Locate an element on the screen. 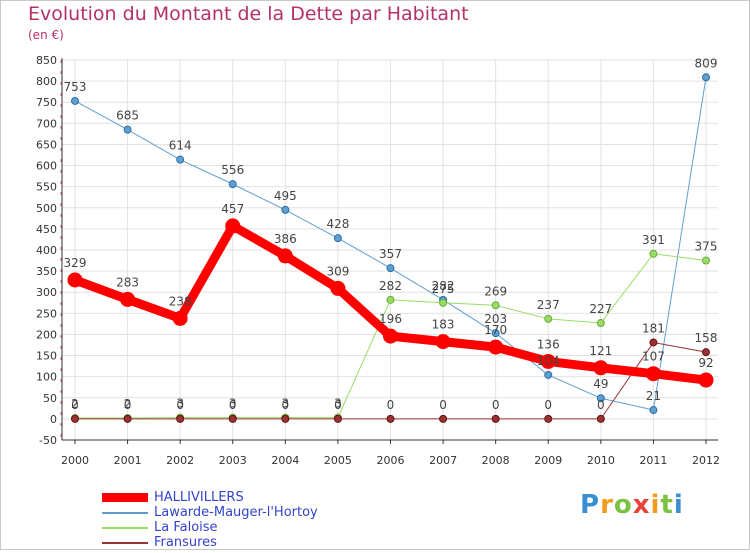 The width and height of the screenshot is (750, 553). logo-letter: P is located at coordinates (590, 505).